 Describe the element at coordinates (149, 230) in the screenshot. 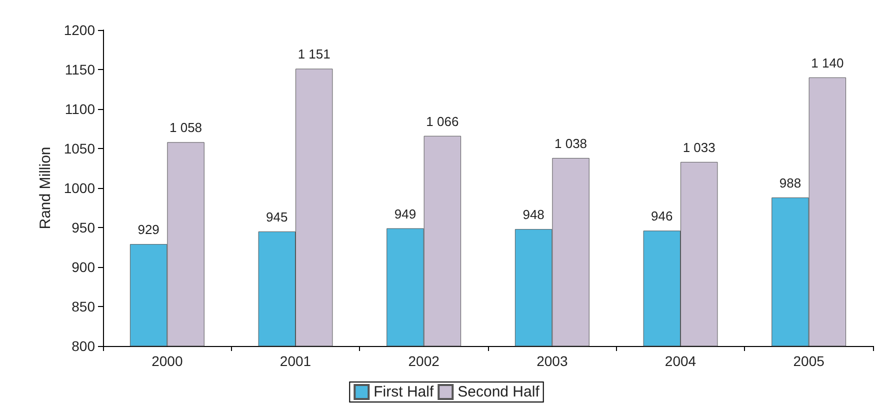

I see `data-label: 929` at that location.